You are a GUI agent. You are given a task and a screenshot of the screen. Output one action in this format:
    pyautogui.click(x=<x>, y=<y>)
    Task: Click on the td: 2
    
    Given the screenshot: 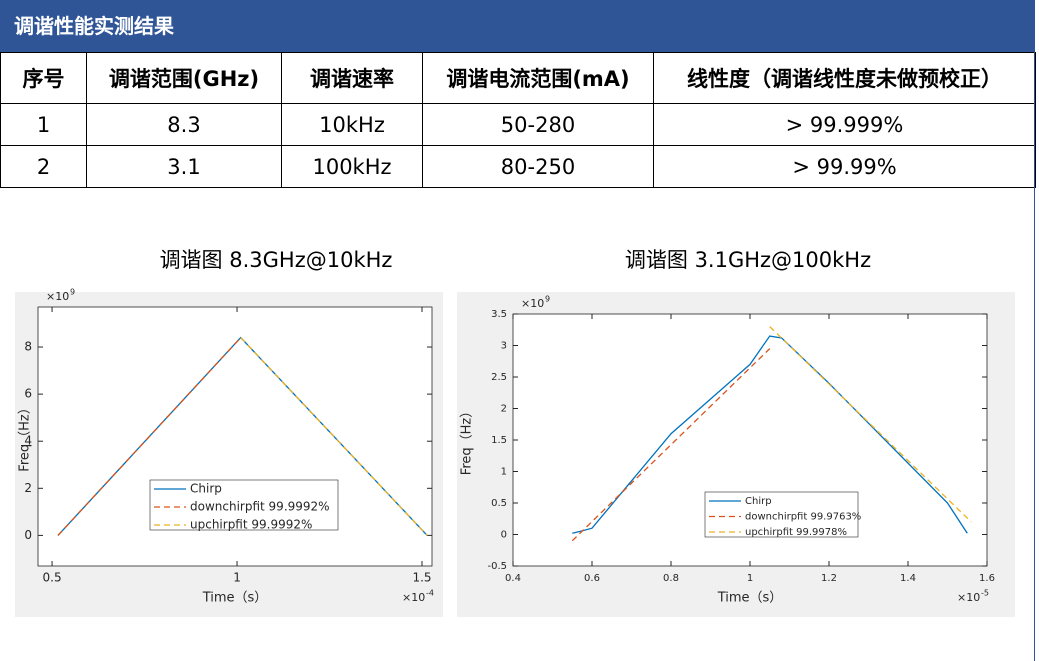 What is the action you would take?
    pyautogui.click(x=43, y=166)
    